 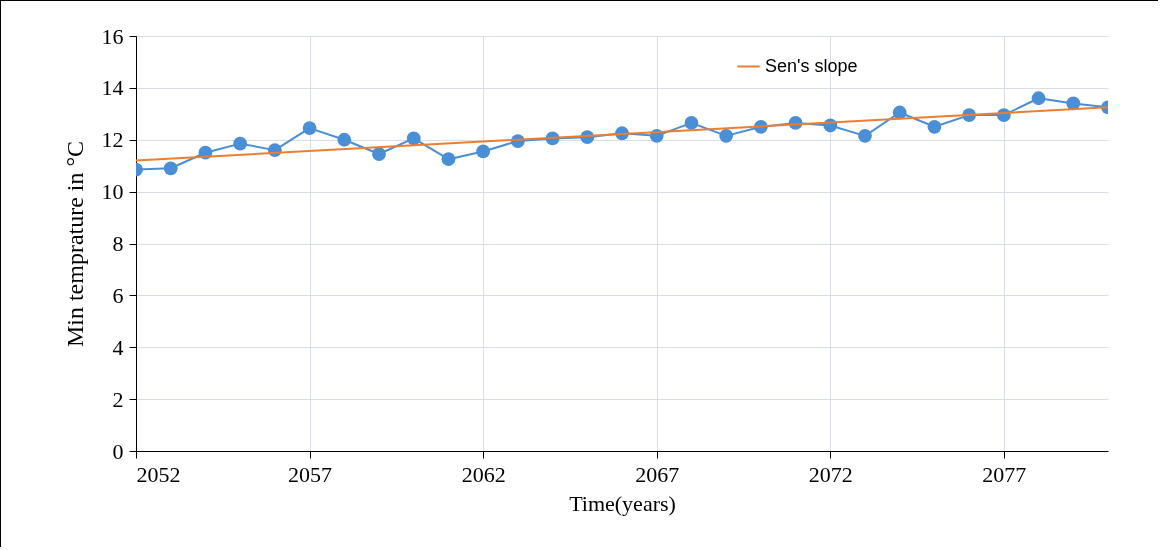 What do you see at coordinates (1004, 474) in the screenshot?
I see `x-tick-label: 2077` at bounding box center [1004, 474].